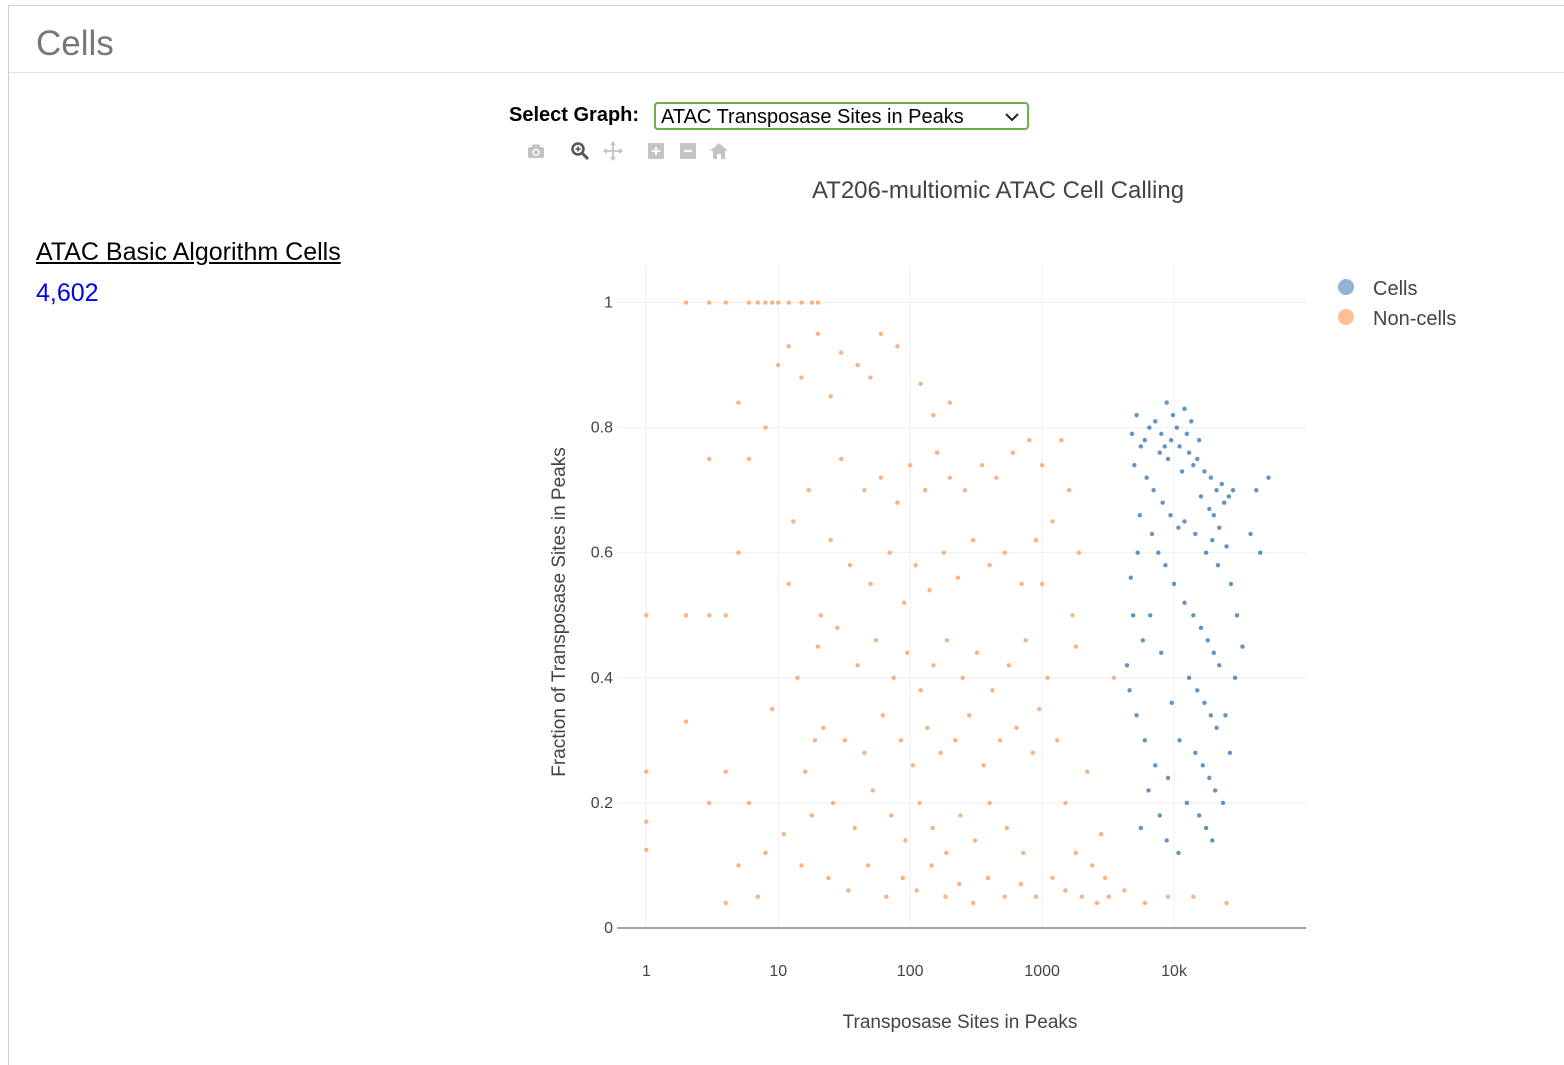 The image size is (1564, 1065). Describe the element at coordinates (688, 151) in the screenshot. I see `zoom-out-icon` at that location.